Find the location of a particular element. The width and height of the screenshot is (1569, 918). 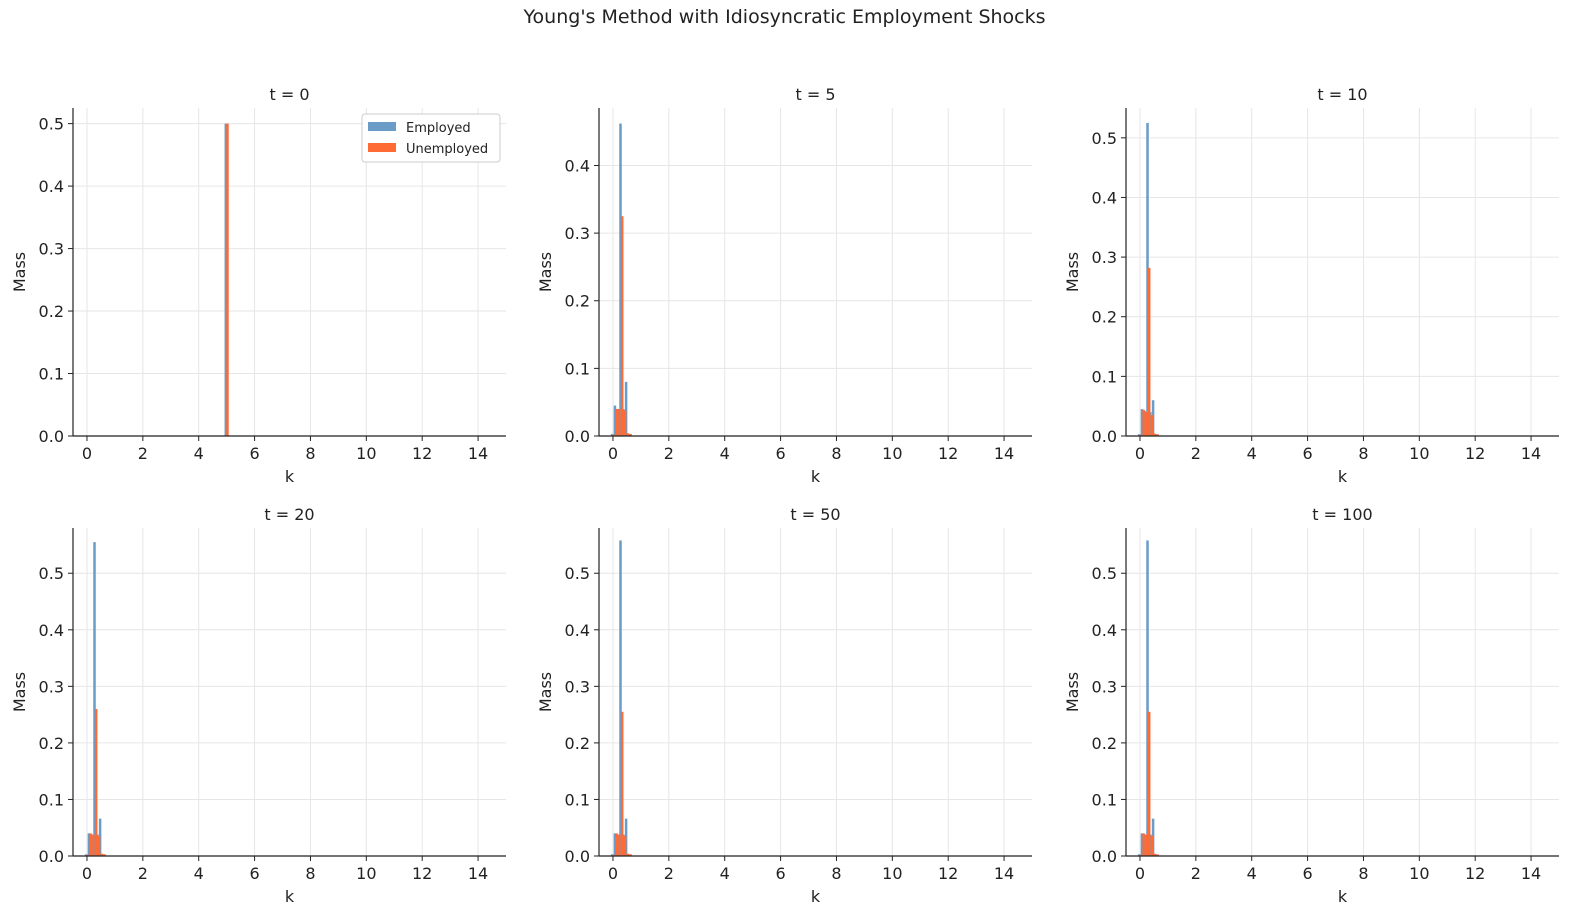

legend-label: Employed is located at coordinates (438, 128).